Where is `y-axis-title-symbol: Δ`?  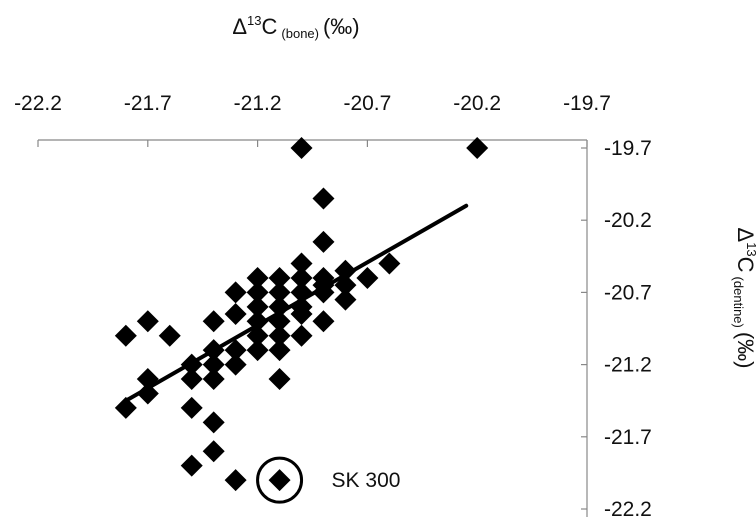 y-axis-title-symbol: Δ is located at coordinates (744, 234).